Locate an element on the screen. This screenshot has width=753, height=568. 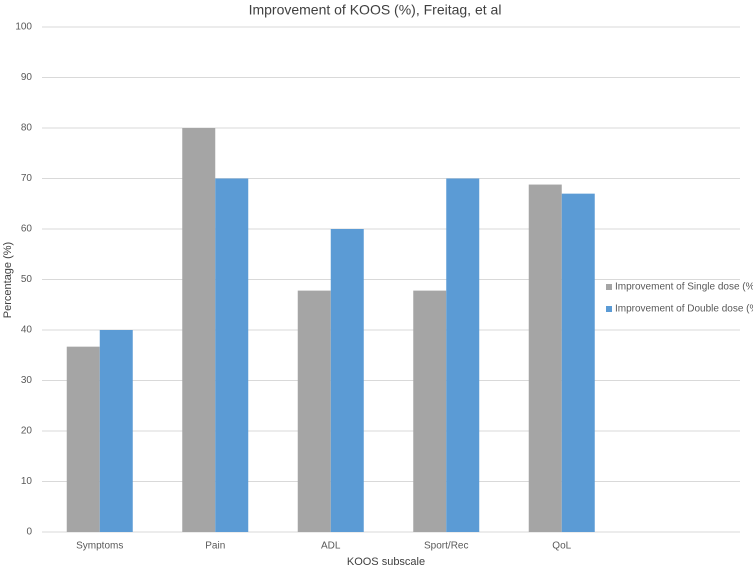
y-tick-label: 10 is located at coordinates (27, 481).